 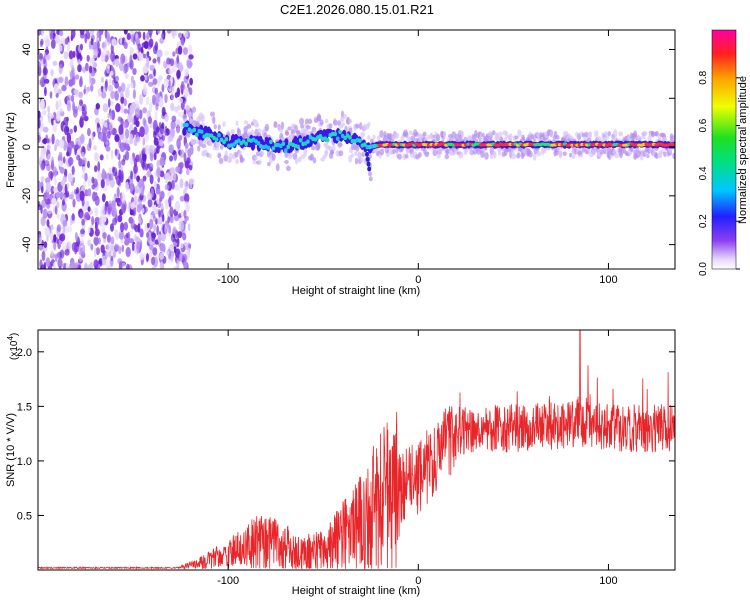 What do you see at coordinates (332, 134) in the screenshot?
I see `signal-core` at bounding box center [332, 134].